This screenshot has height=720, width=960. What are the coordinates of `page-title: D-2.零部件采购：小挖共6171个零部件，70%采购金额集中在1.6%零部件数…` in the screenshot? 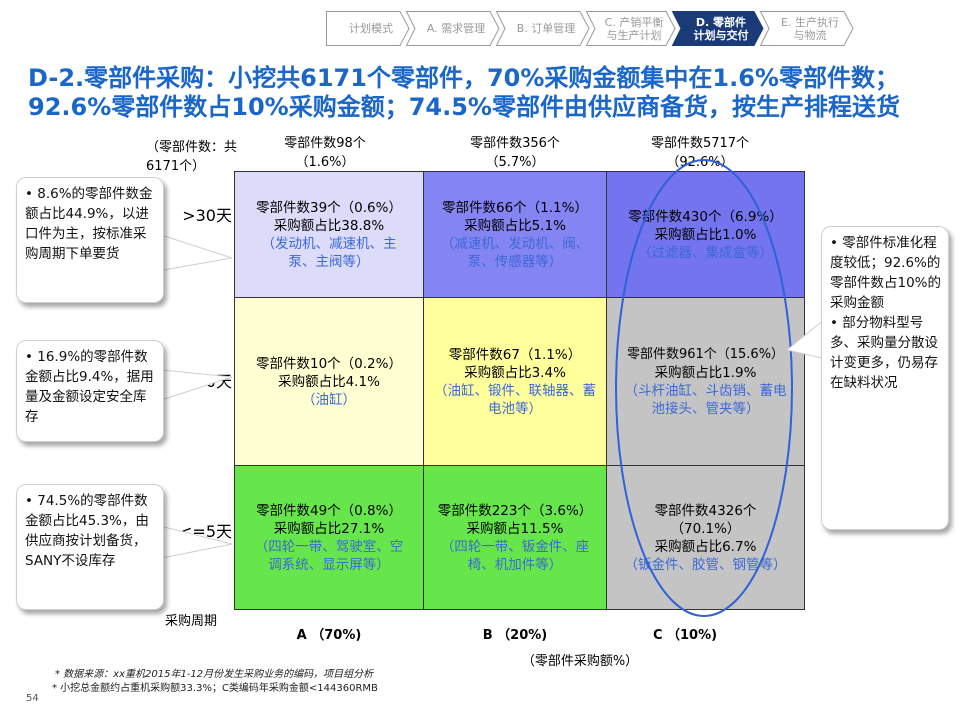 It's located at (464, 92).